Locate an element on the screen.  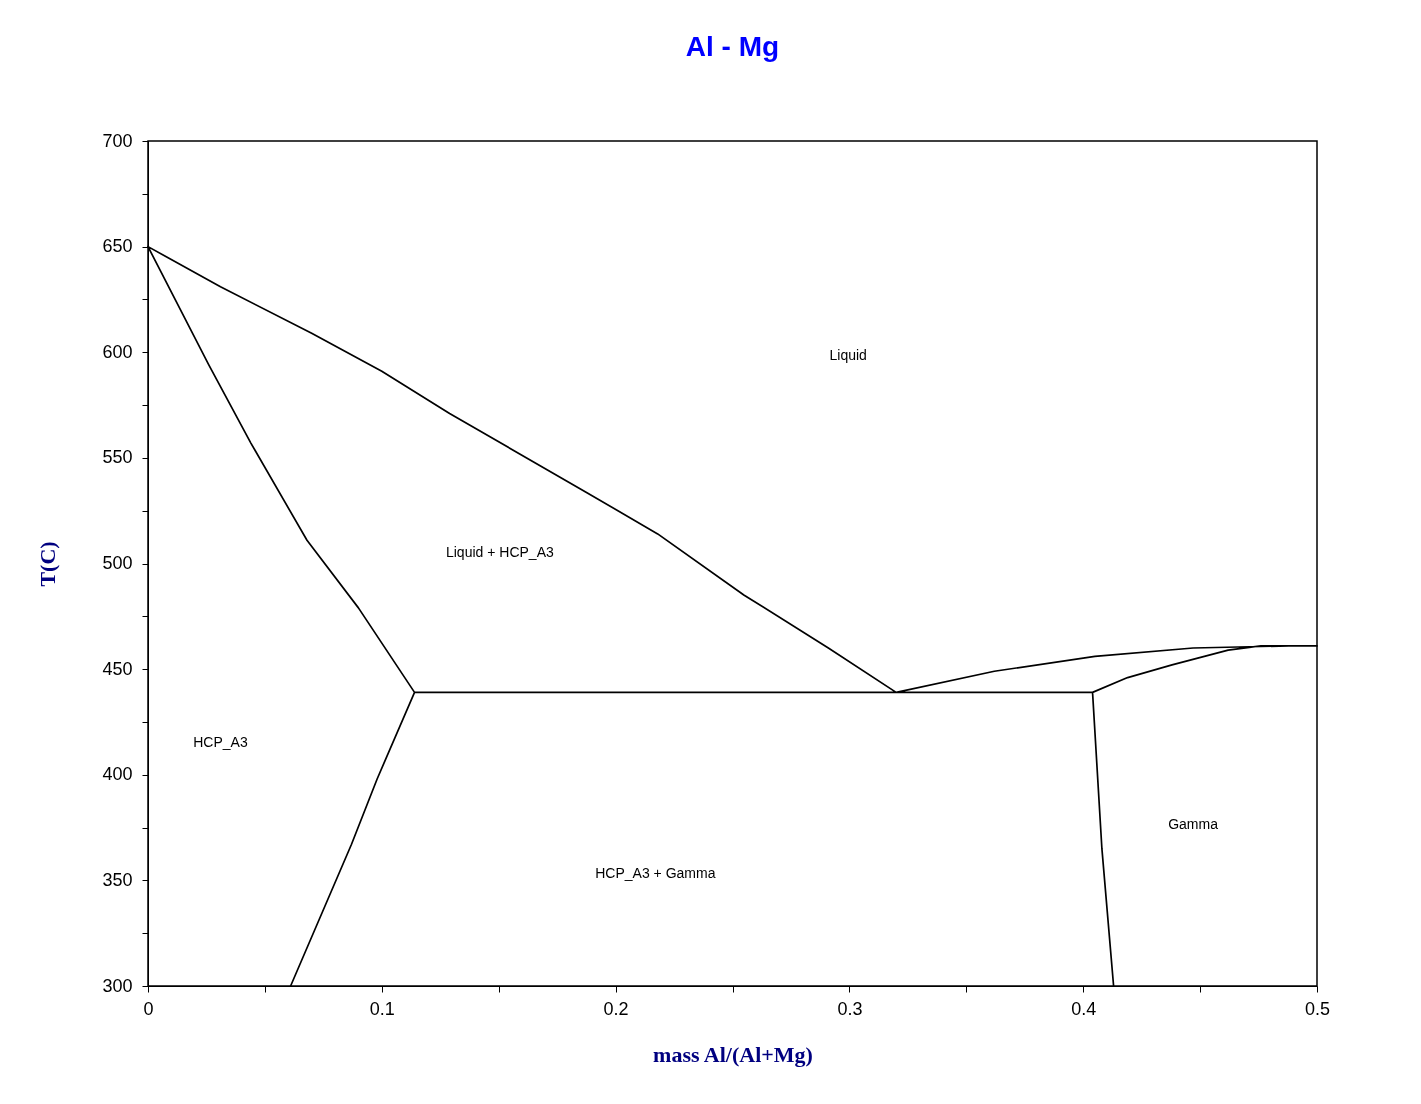
y-tick-label: 500 is located at coordinates (117, 563).